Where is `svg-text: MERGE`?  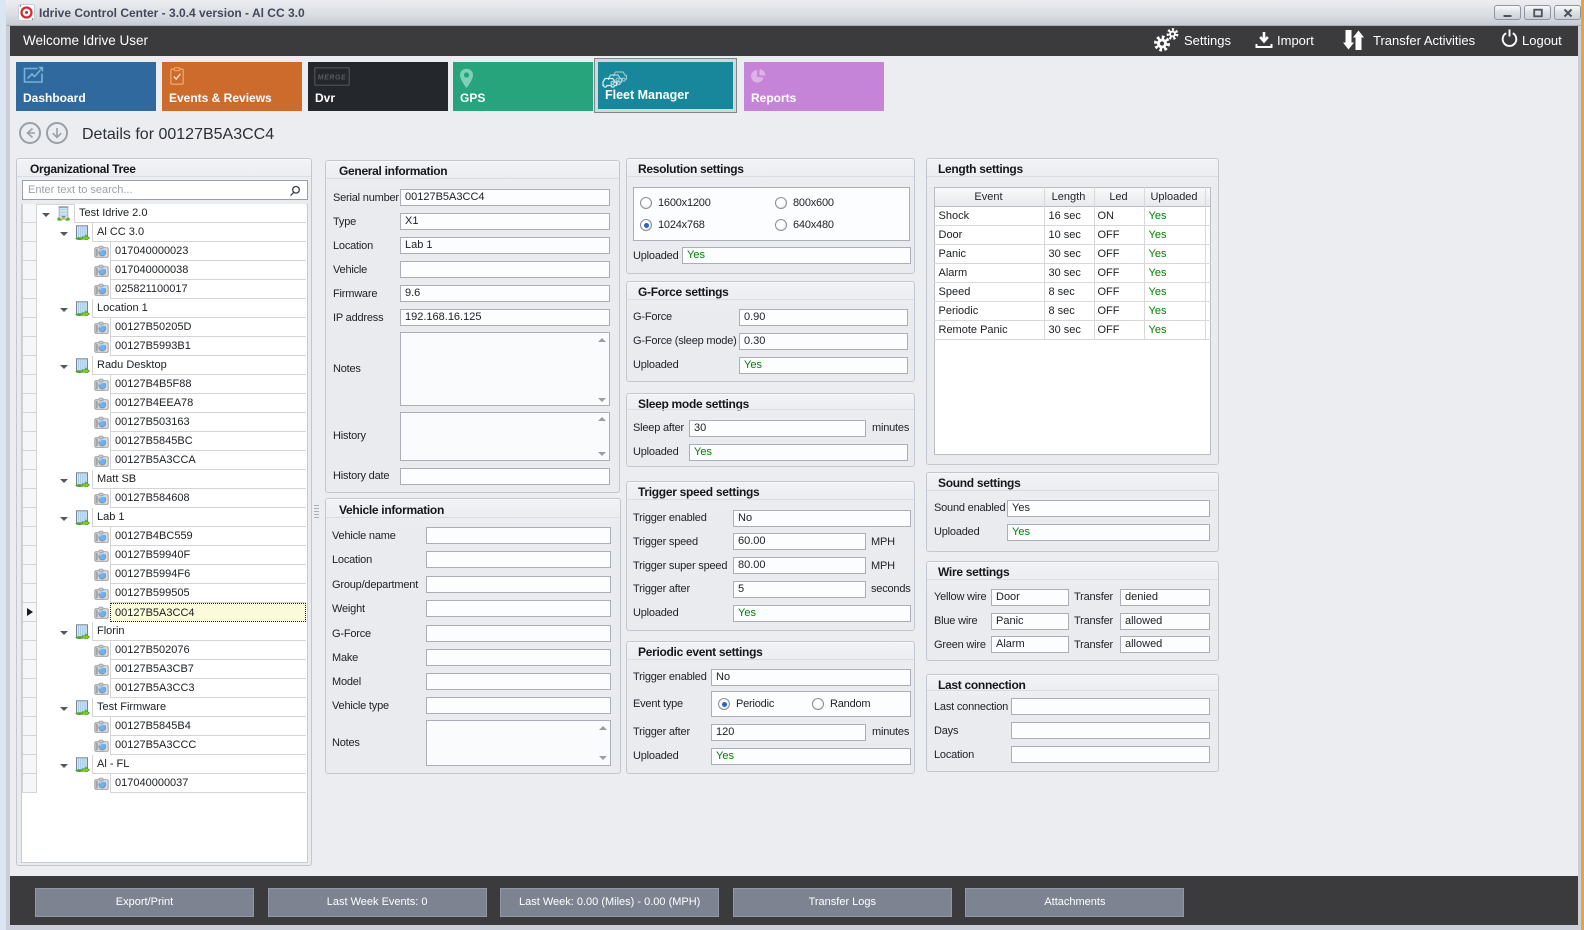 svg-text: MERGE is located at coordinates (332, 78).